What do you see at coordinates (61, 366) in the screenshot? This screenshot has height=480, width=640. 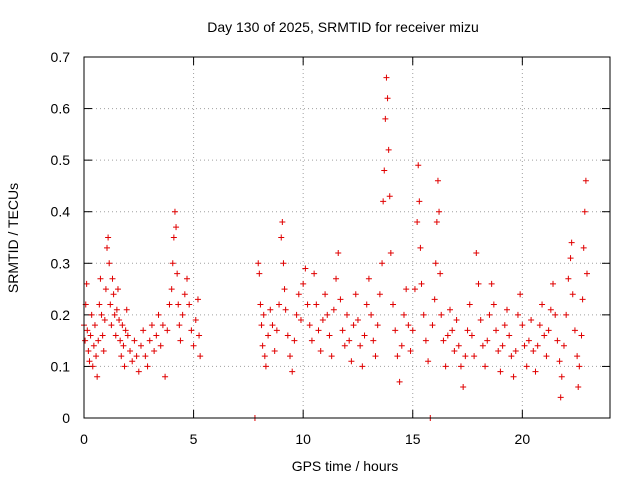 I see `y-tick-label: 0.1` at bounding box center [61, 366].